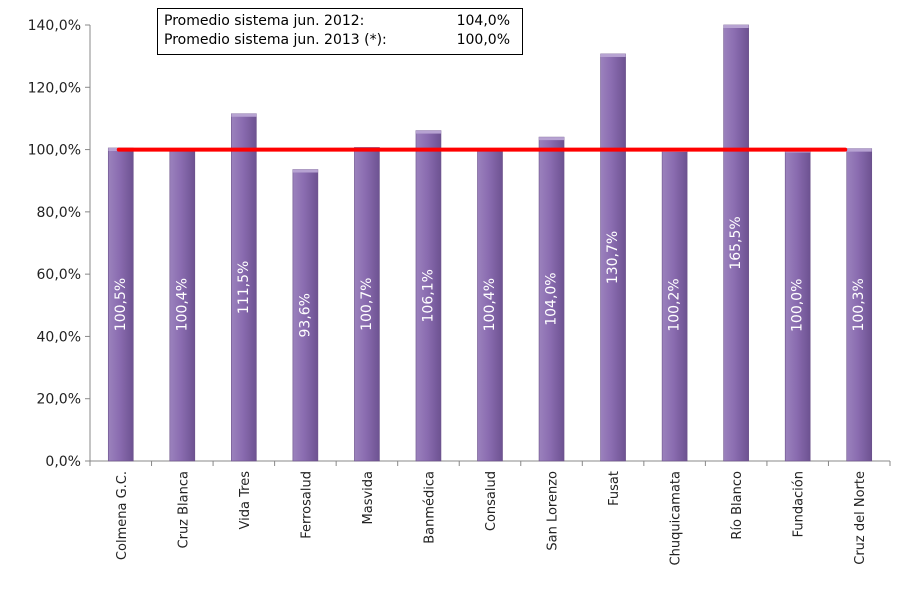 The image size is (900, 590). What do you see at coordinates (491, 501) in the screenshot?
I see `category-label: Consalud` at bounding box center [491, 501].